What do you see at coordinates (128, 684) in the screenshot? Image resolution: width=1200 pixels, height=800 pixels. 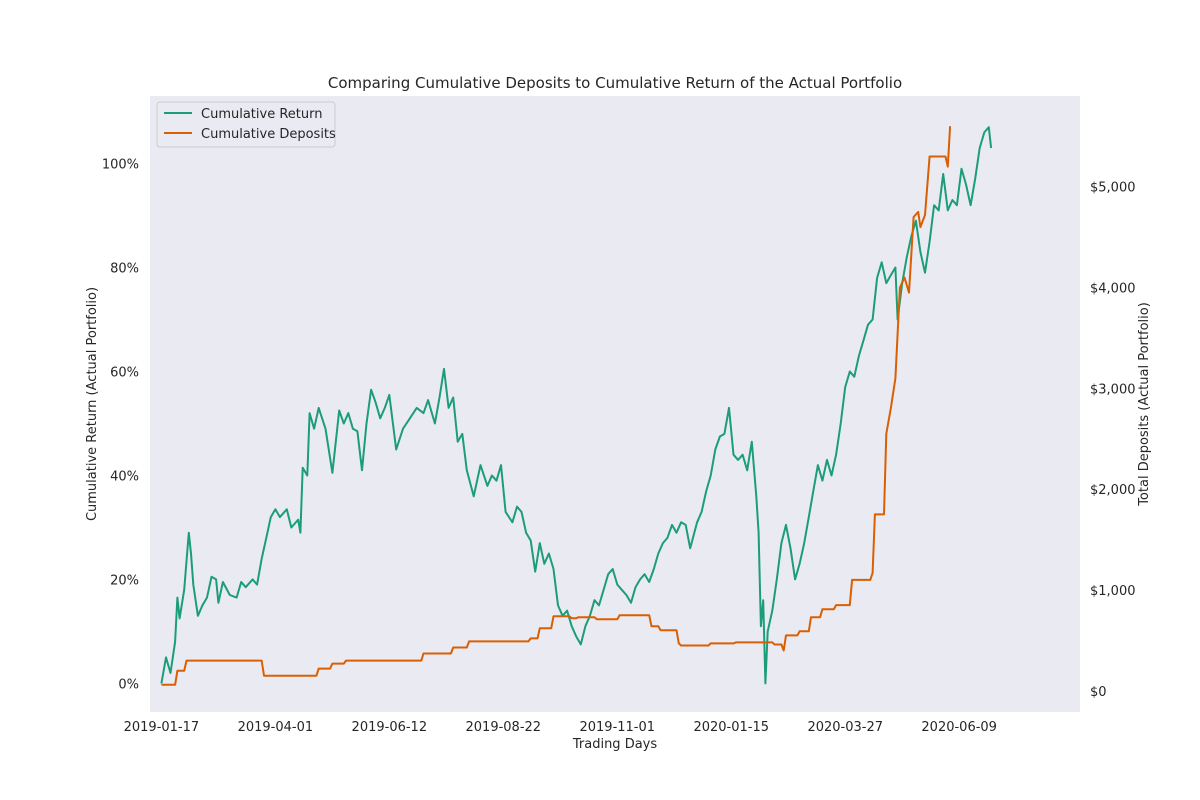 I see `y-left-tick-label: 0%` at bounding box center [128, 684].